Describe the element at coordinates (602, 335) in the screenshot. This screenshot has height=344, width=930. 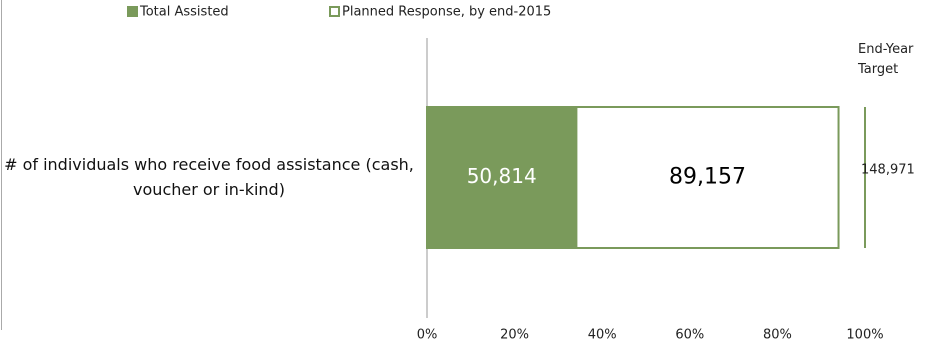
I see `x-tick-label: 40%` at that location.